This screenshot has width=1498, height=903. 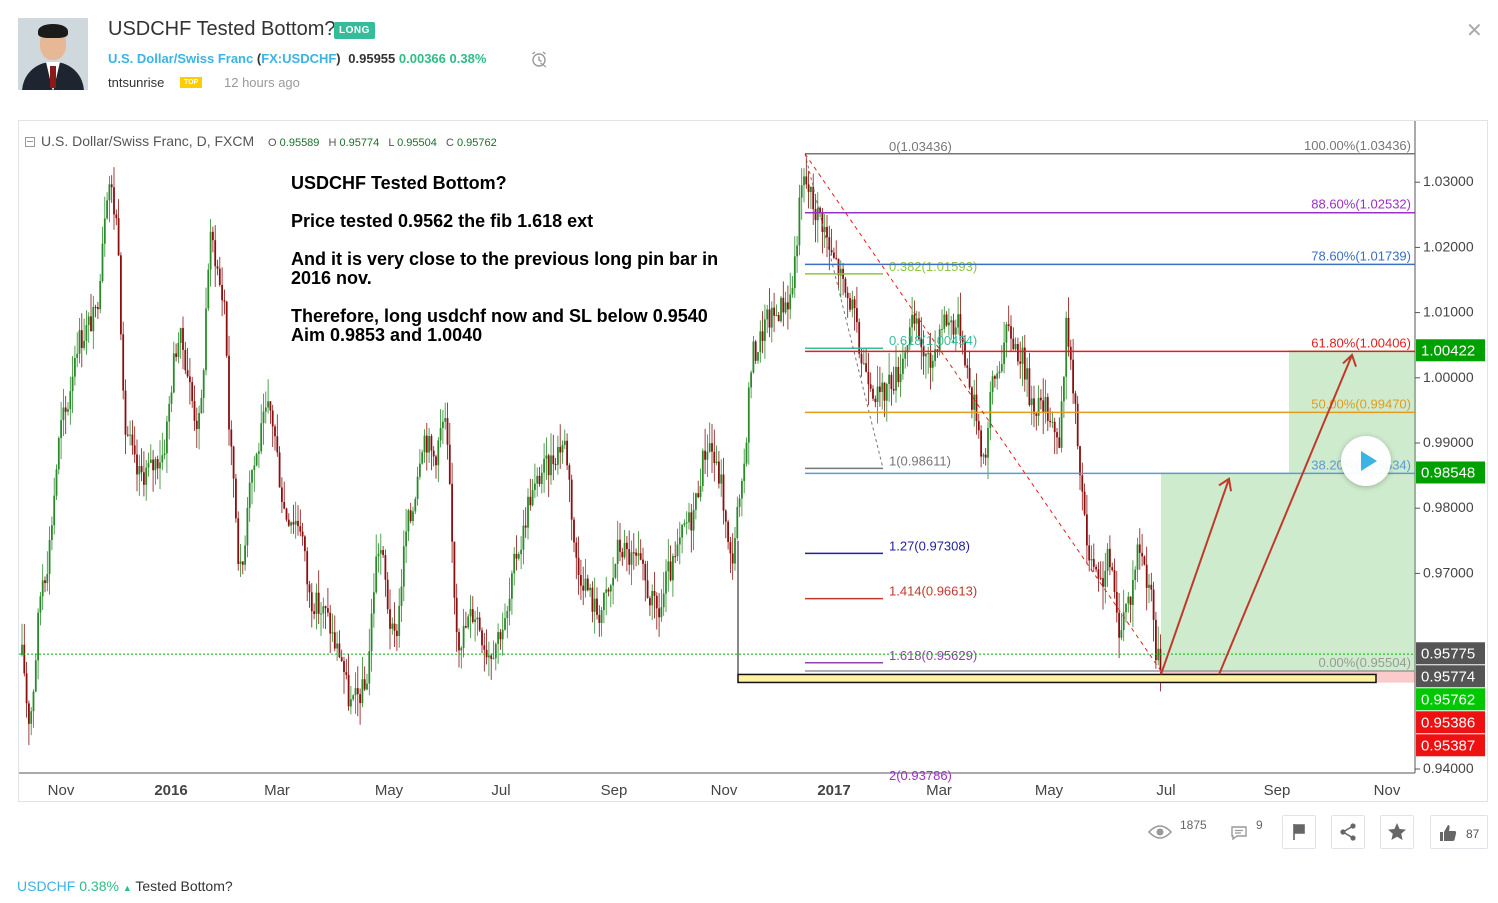 I want to click on share-button, so click(x=1348, y=832).